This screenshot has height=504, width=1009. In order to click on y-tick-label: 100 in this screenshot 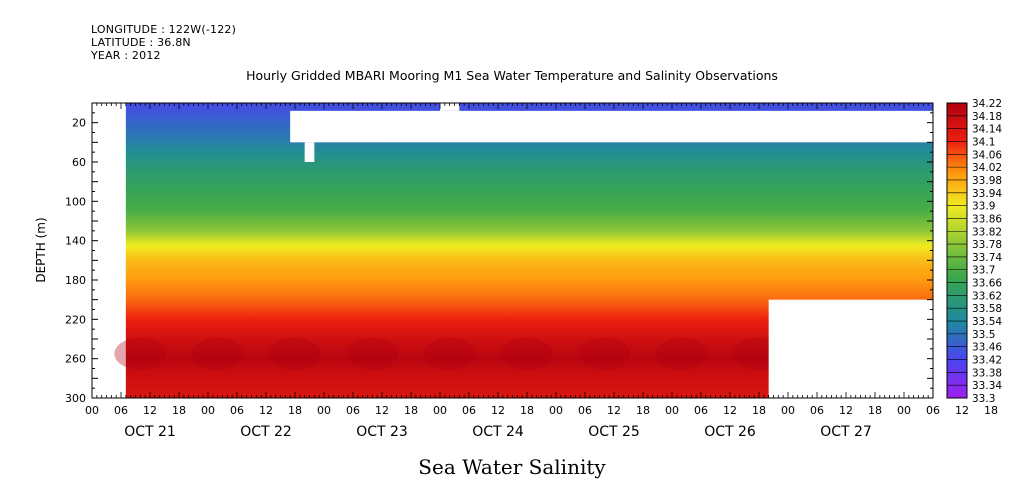, I will do `click(75, 201)`.